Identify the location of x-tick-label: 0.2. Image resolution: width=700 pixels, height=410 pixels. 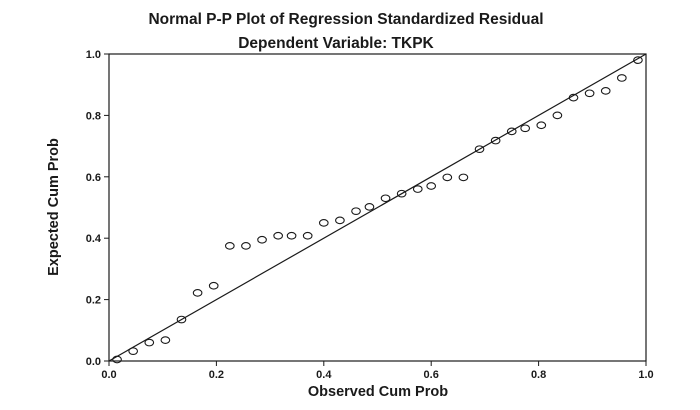
(216, 375).